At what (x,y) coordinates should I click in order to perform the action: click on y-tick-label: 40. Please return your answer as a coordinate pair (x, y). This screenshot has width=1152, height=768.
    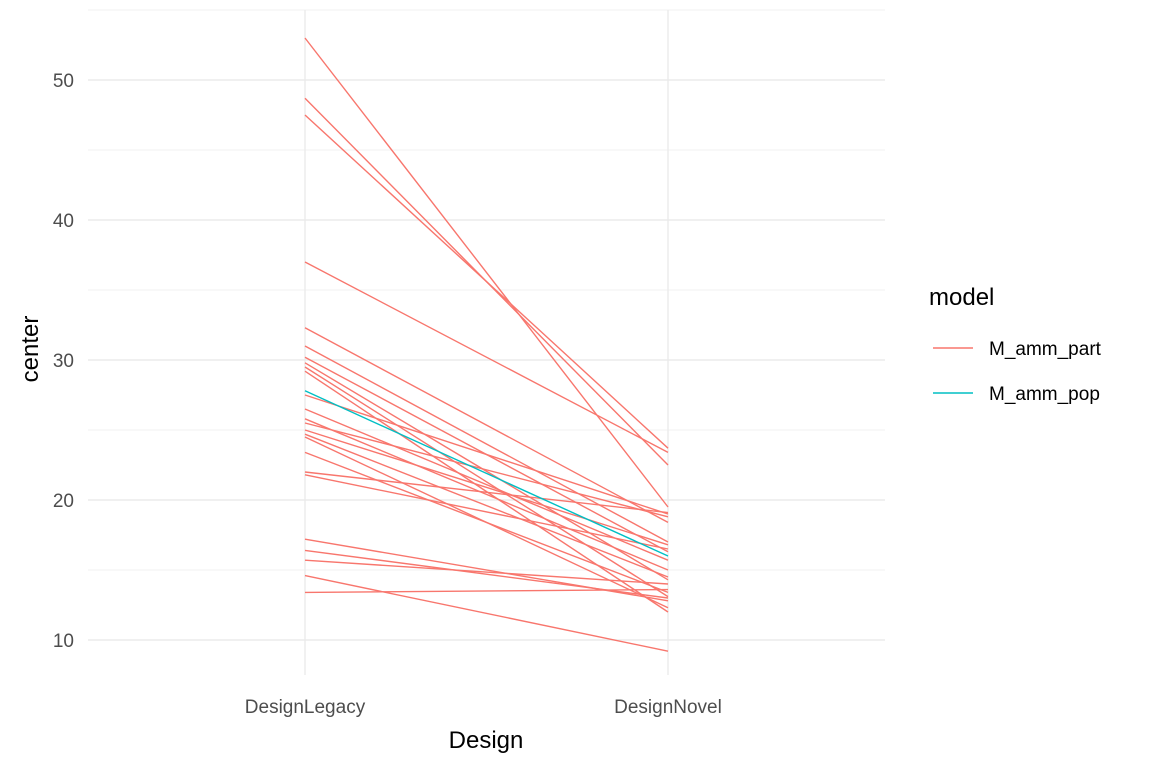
    Looking at the image, I should click on (63, 221).